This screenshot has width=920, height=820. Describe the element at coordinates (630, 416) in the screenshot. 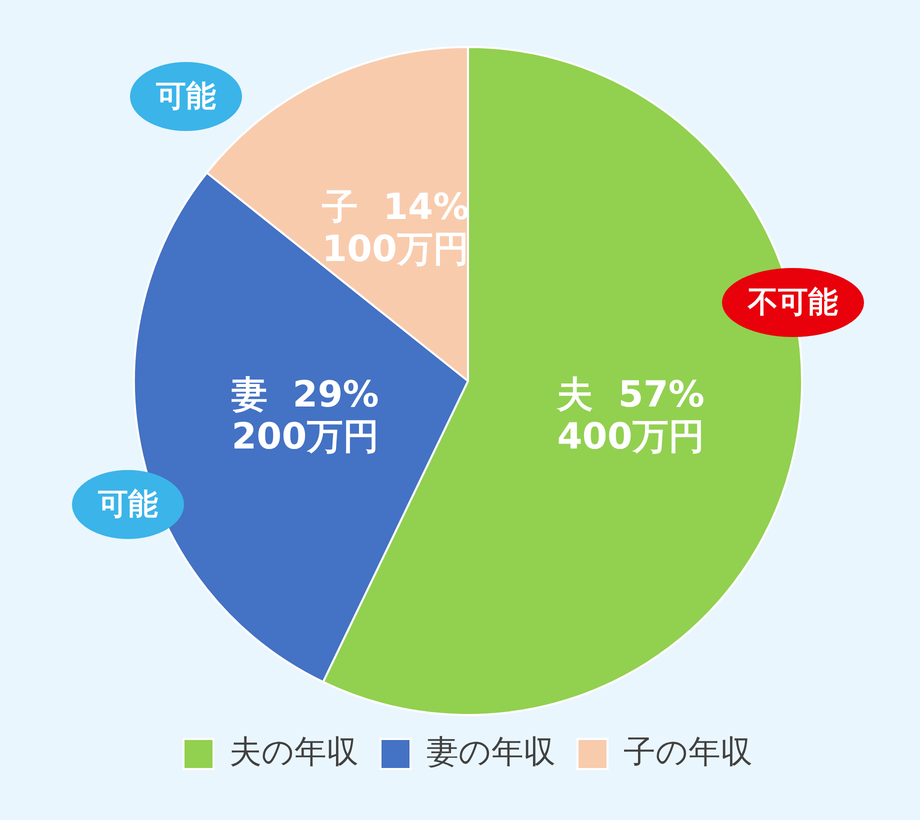

I see `data-label: 夫 57% 400万円` at that location.